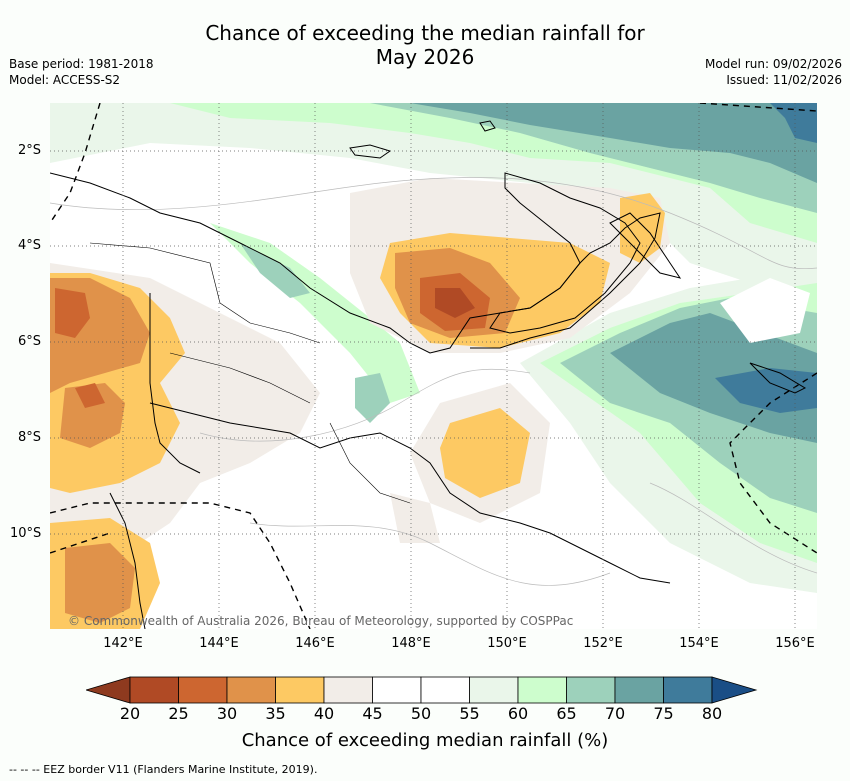 This screenshot has height=781, width=850. What do you see at coordinates (469, 713) in the screenshot?
I see `colorbar-tick-label: 55` at bounding box center [469, 713].